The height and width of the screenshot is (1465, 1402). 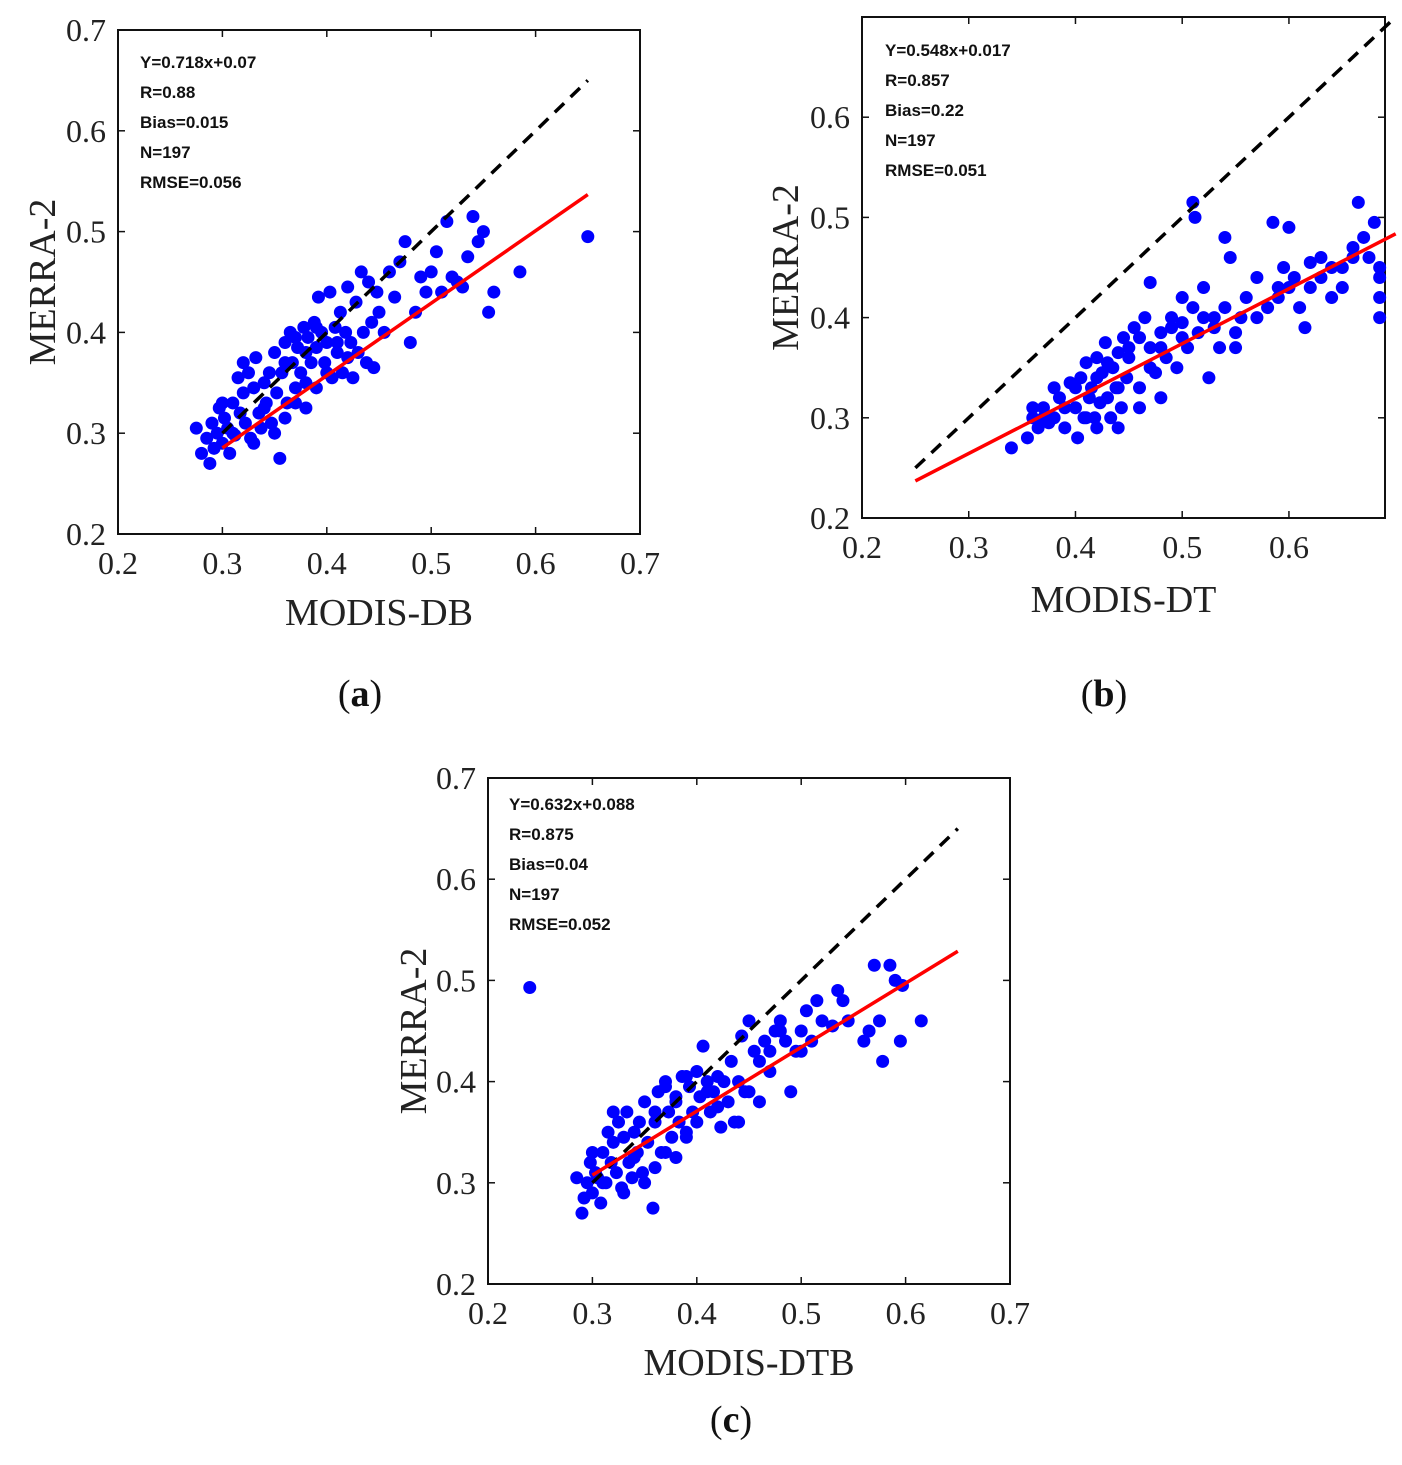 What do you see at coordinates (1289, 547) in the screenshot?
I see `chart-b-xtick-label: 0.6` at bounding box center [1289, 547].